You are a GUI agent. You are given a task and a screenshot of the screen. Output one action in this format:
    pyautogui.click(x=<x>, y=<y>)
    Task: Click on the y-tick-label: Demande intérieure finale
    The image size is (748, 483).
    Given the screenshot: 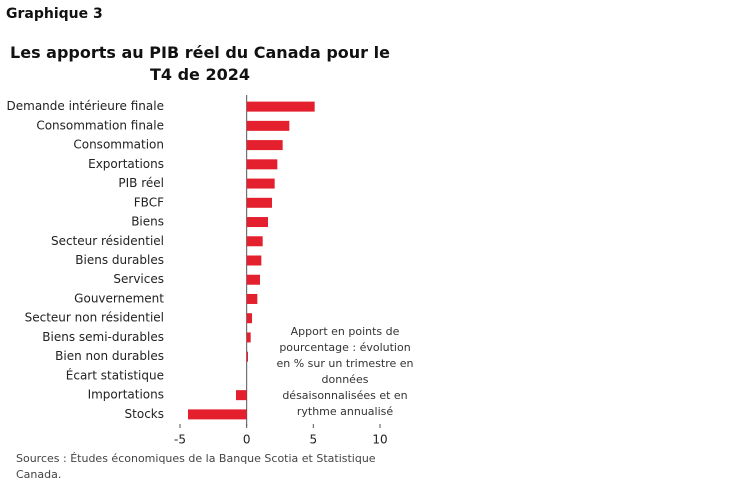 What is the action you would take?
    pyautogui.click(x=85, y=106)
    